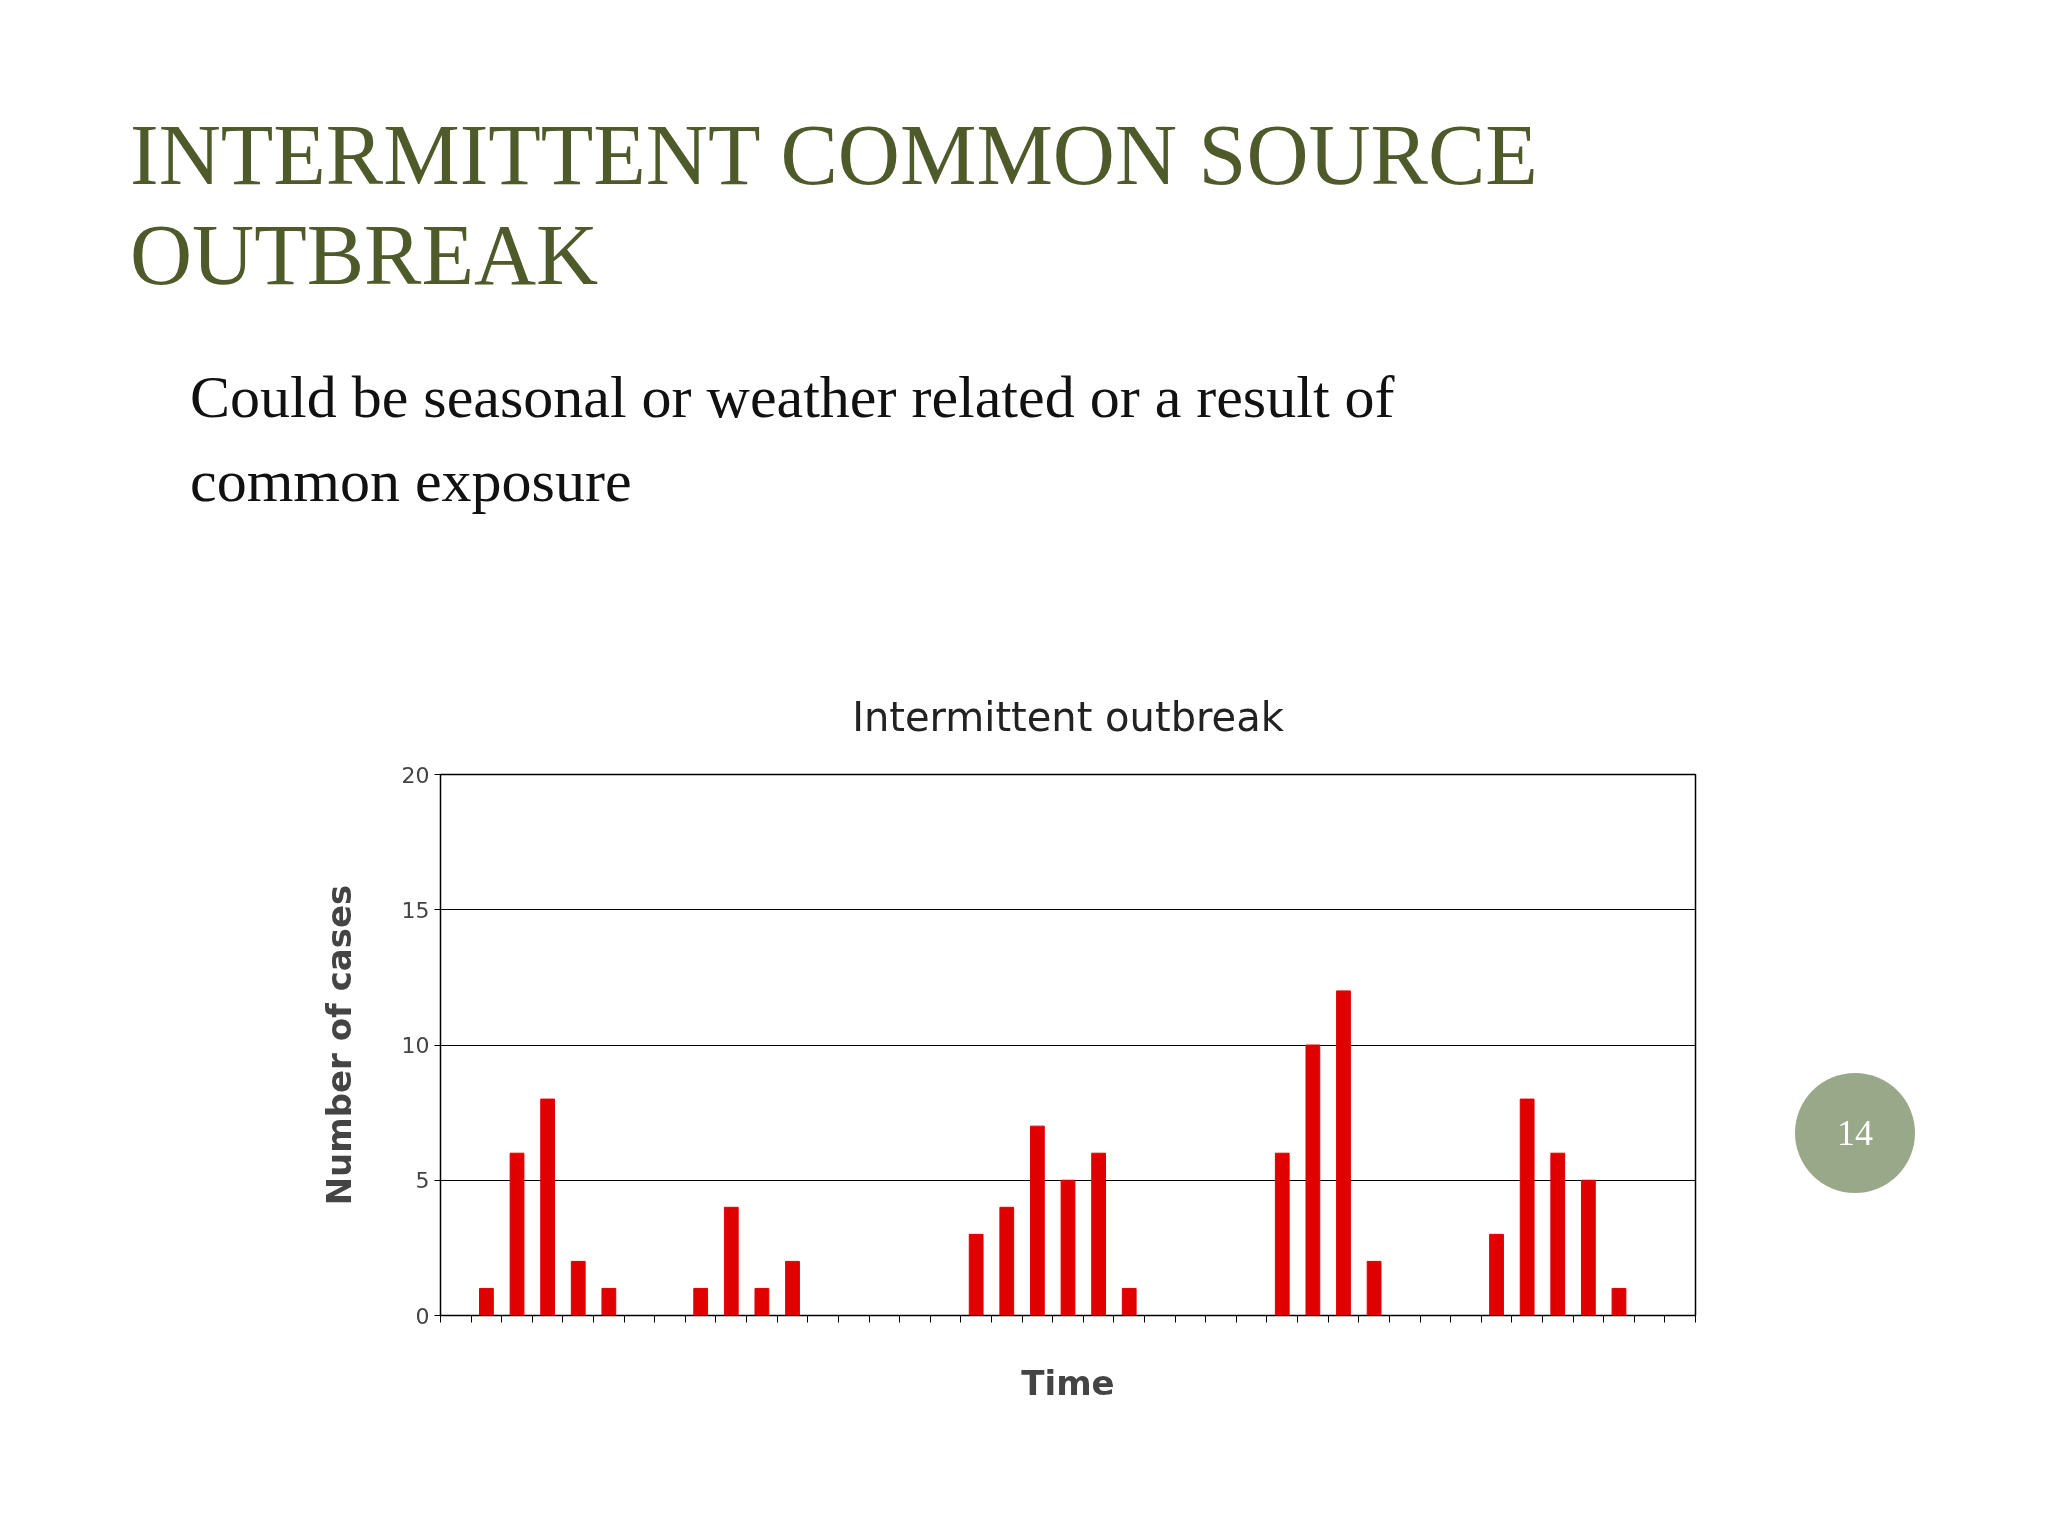 The width and height of the screenshot is (2048, 1536). Describe the element at coordinates (792, 439) in the screenshot. I see `text: Could be seasonal or weather related or a result of common exposure` at that location.